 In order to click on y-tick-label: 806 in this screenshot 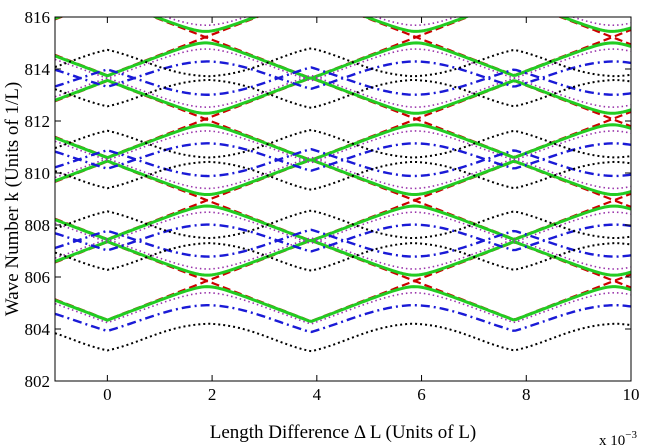, I will do `click(38, 277)`.